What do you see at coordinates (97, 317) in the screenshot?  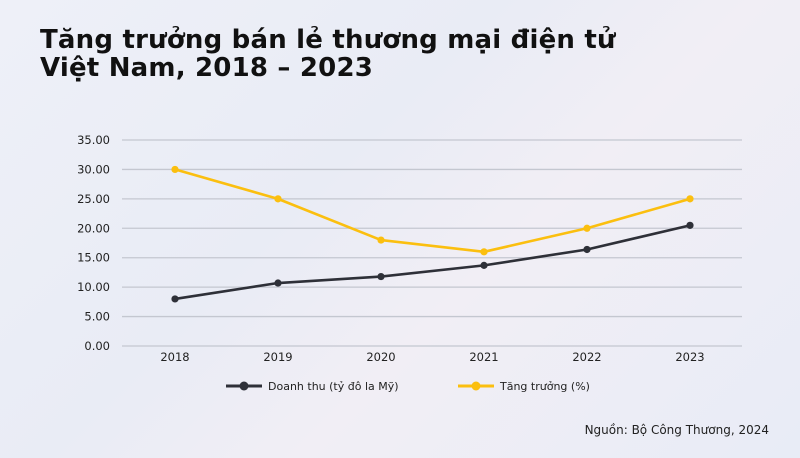 I see `y-tick-label: 5.00` at bounding box center [97, 317].